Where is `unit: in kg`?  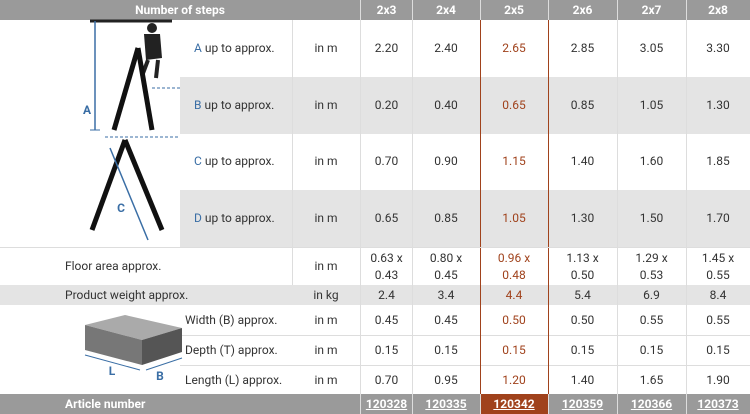
unit: in kg is located at coordinates (326, 294).